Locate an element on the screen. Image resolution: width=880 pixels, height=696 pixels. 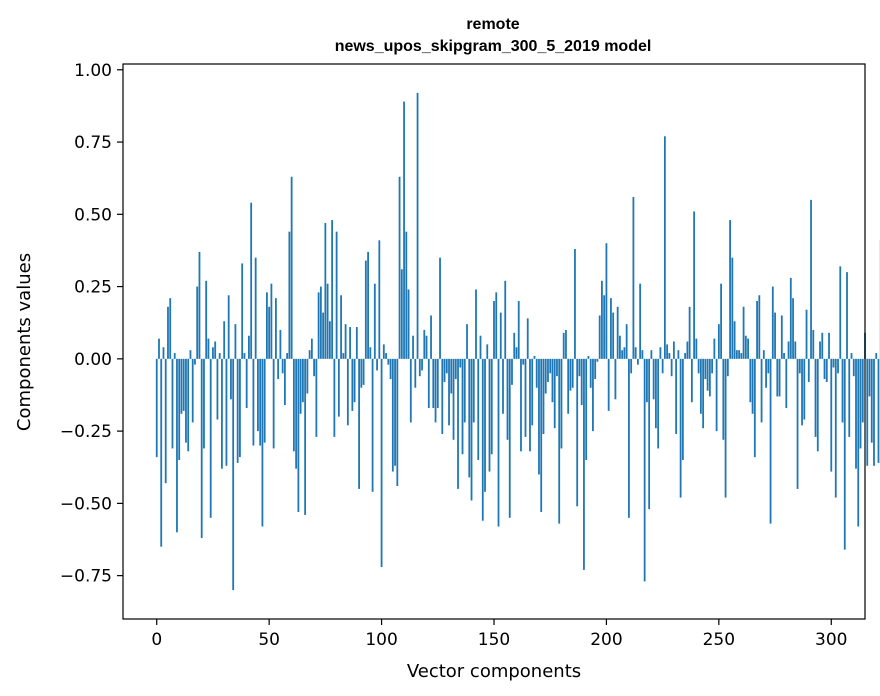
y-tick-label: 0.00 is located at coordinates (93, 360).